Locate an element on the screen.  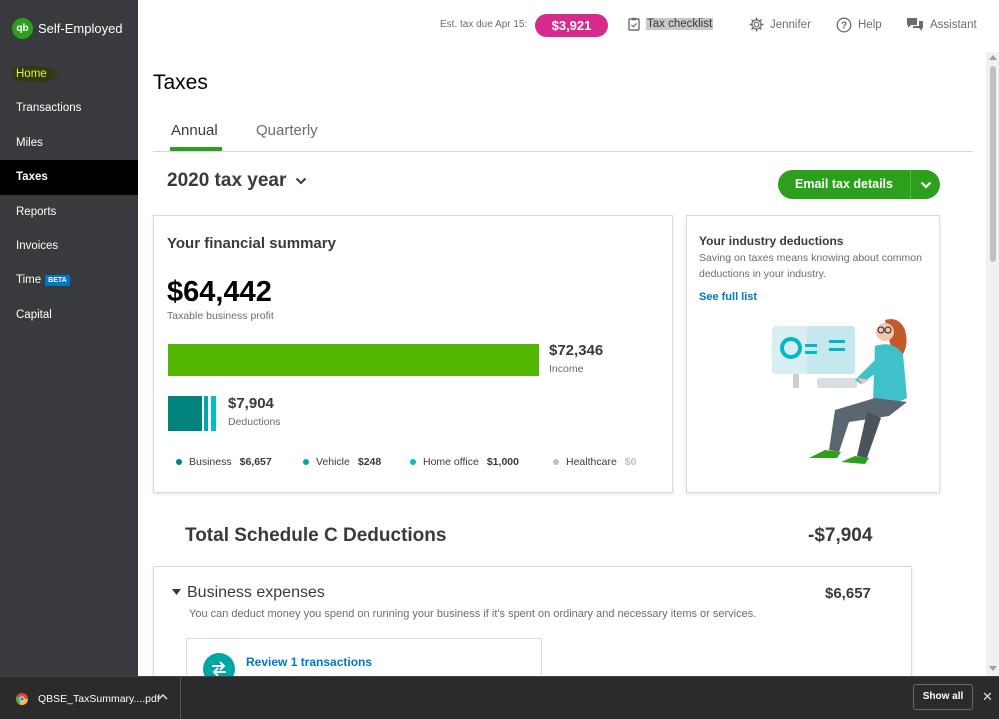
sidebar-item-label: Taxes is located at coordinates (32, 177).